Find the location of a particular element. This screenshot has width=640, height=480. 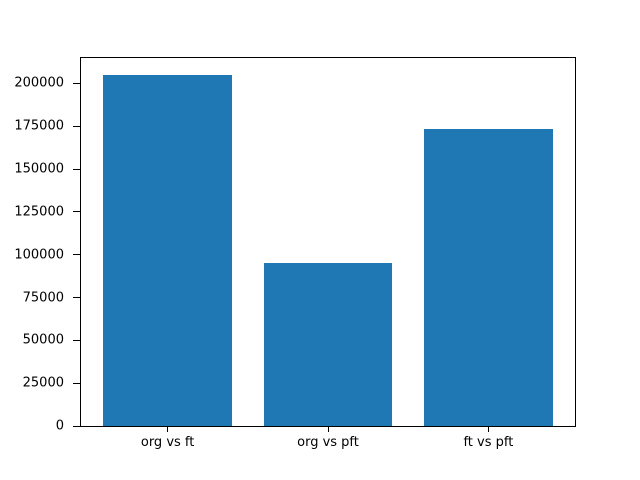

y-axis-tick-label: 75000 is located at coordinates (43, 298).